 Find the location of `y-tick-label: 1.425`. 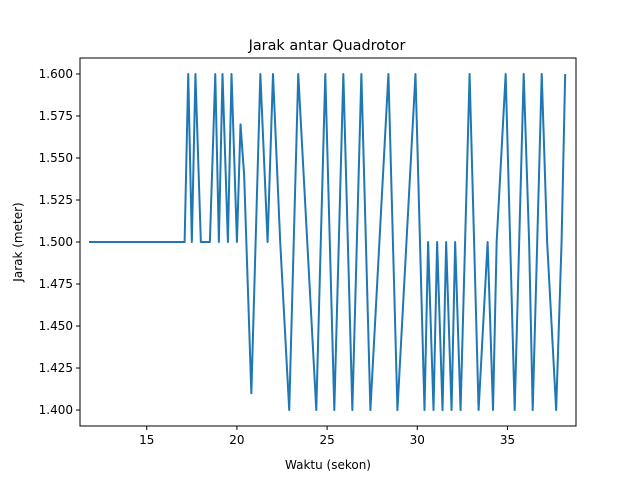

y-tick-label: 1.425 is located at coordinates (56, 368).